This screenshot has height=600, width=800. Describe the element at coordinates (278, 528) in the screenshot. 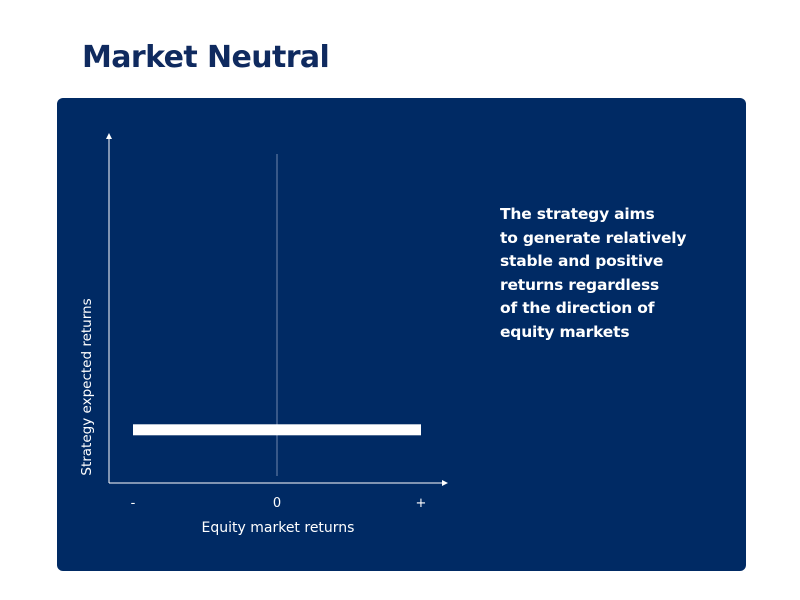

I see `x-axis-label: Equity market returns` at that location.